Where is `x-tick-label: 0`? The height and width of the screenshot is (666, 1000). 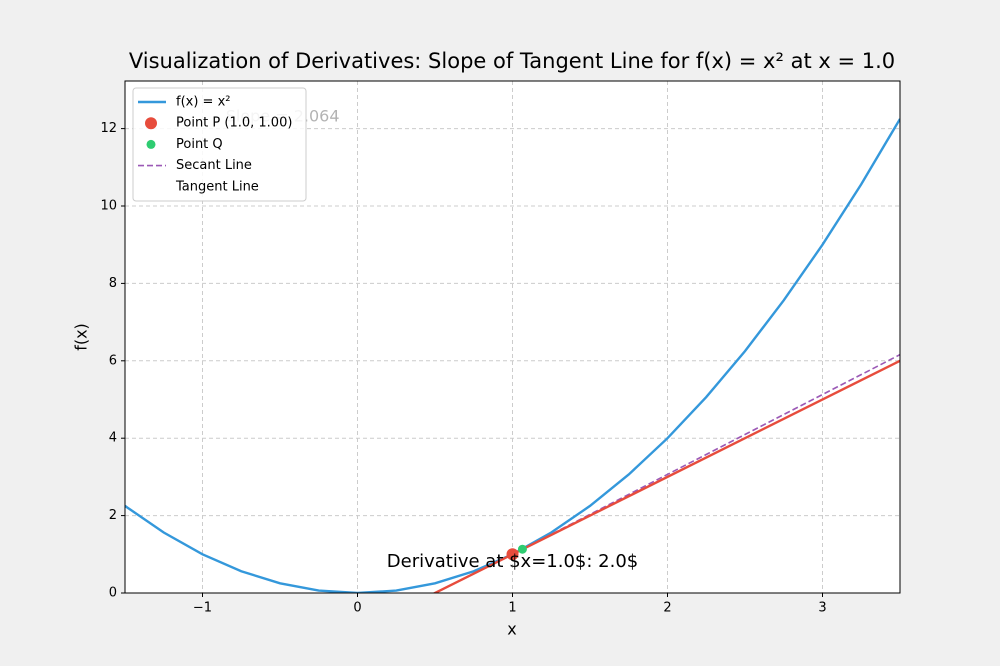 x-tick-label: 0 is located at coordinates (357, 608).